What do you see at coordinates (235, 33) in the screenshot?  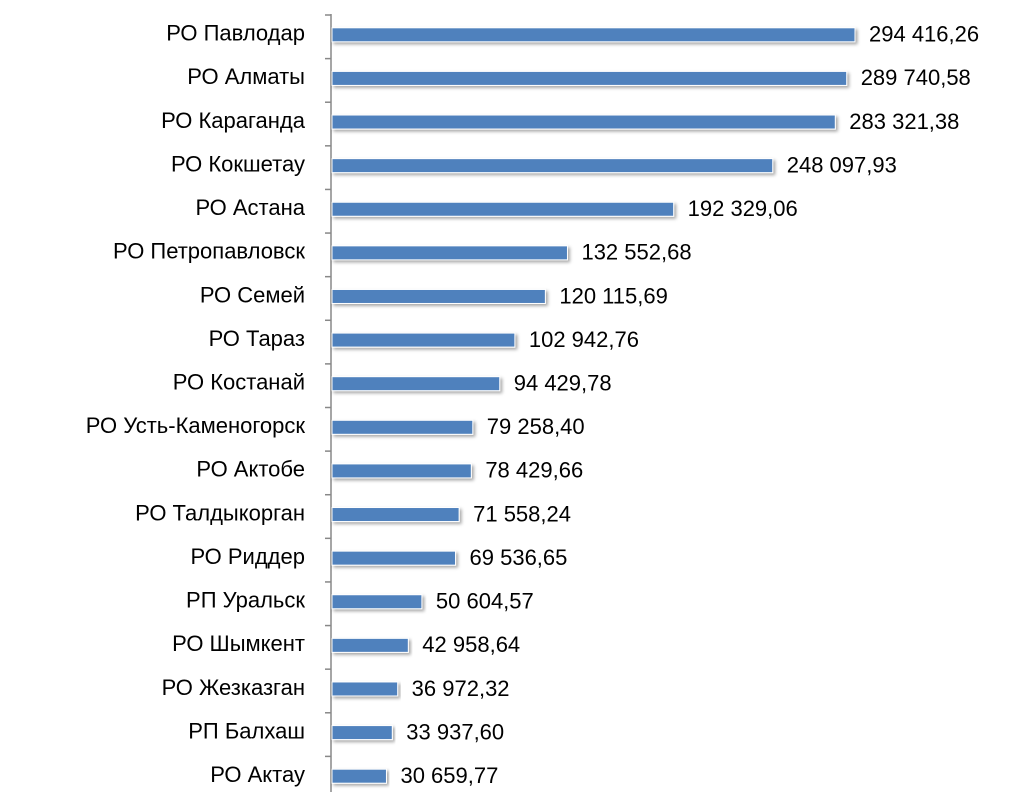 I see `y-tick-label: РО Павлодар` at bounding box center [235, 33].